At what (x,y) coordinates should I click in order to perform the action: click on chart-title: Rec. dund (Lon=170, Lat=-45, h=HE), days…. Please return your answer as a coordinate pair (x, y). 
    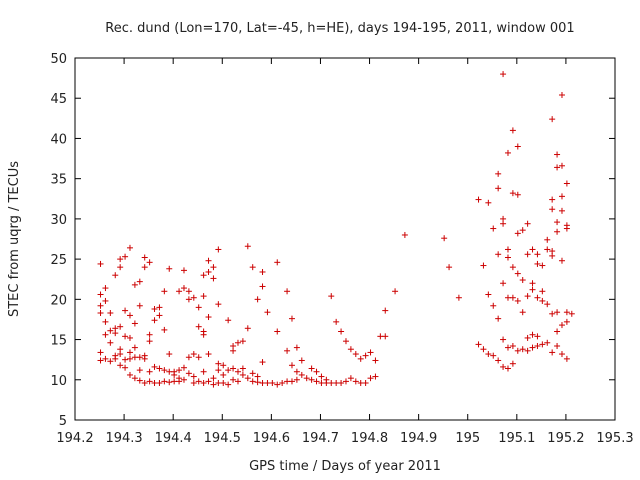
    Looking at the image, I should click on (339, 28).